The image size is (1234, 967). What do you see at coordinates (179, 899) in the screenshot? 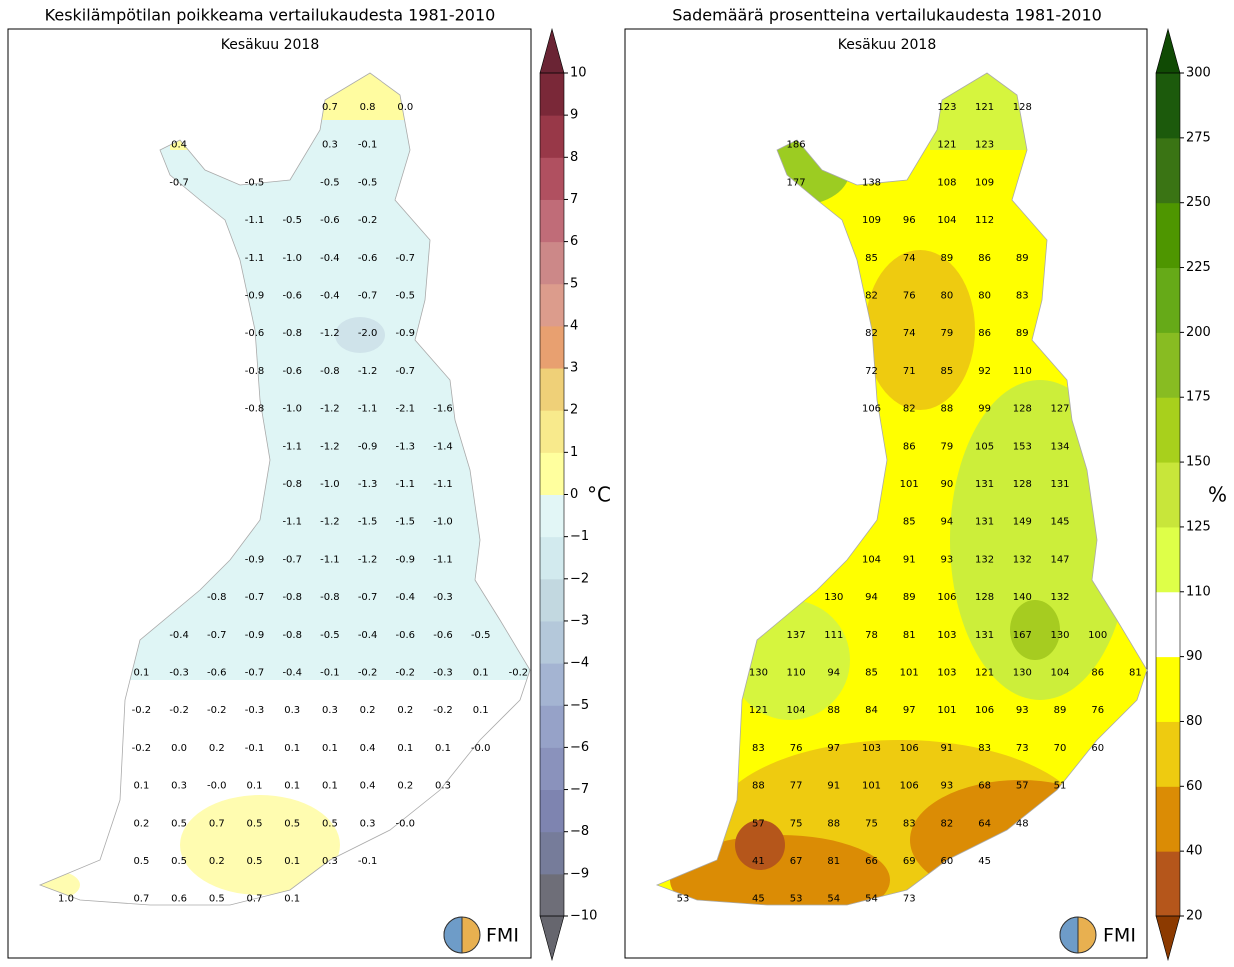
I see `station-value: 0.6` at bounding box center [179, 899].